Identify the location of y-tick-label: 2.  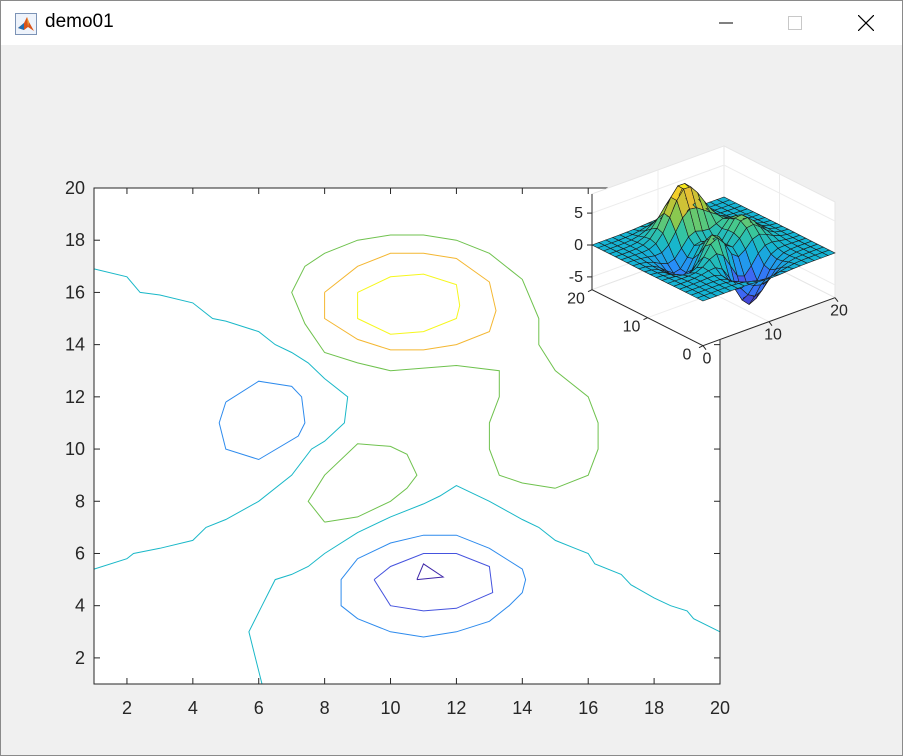
(80, 658).